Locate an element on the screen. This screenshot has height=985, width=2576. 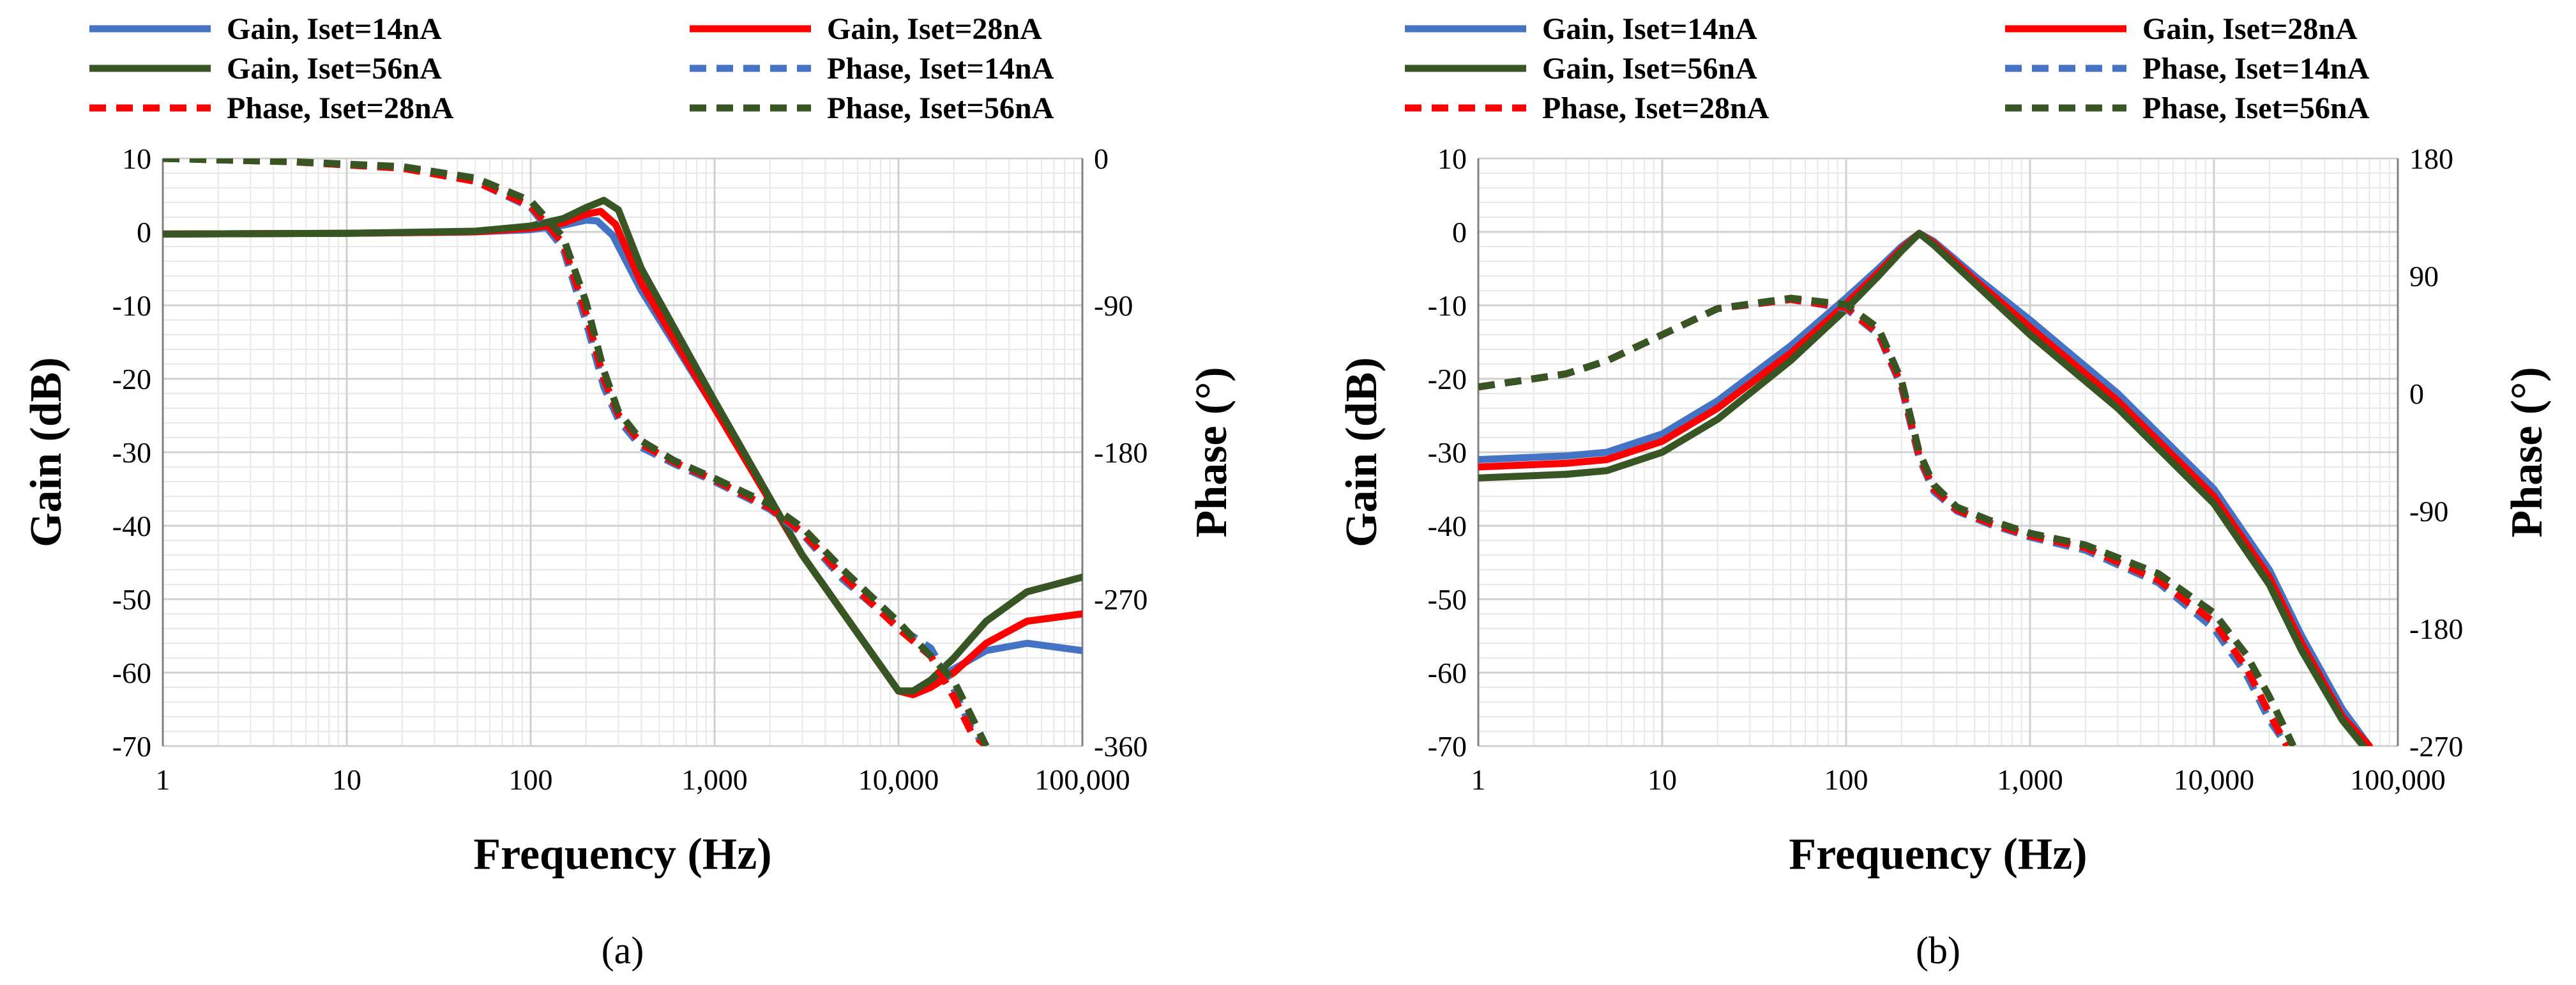
series-line-phase-iset-56na is located at coordinates (1887, 520).